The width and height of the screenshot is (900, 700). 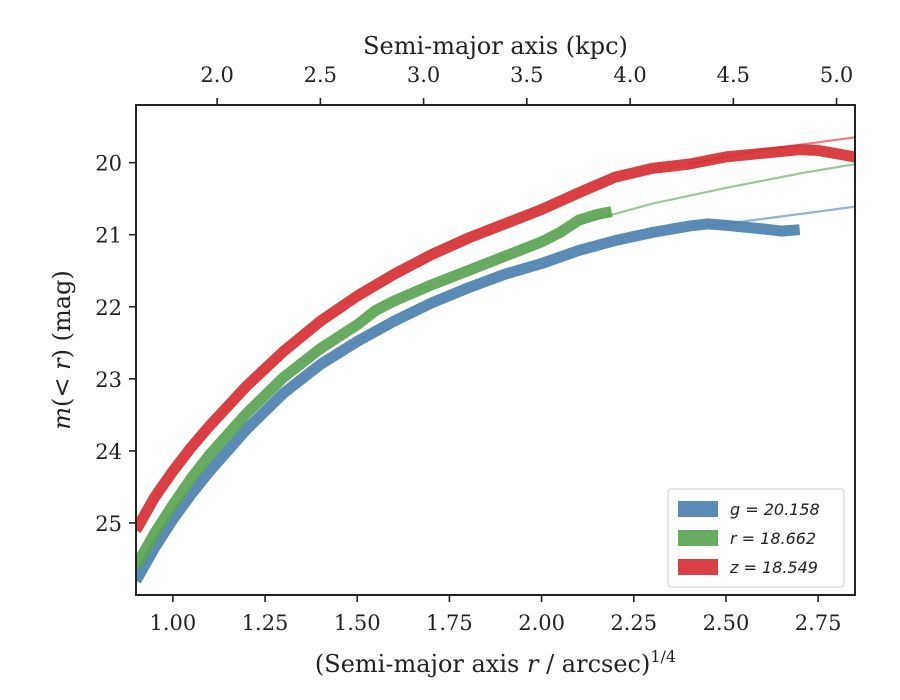 I want to click on y-tick-label: 24, so click(x=108, y=452).